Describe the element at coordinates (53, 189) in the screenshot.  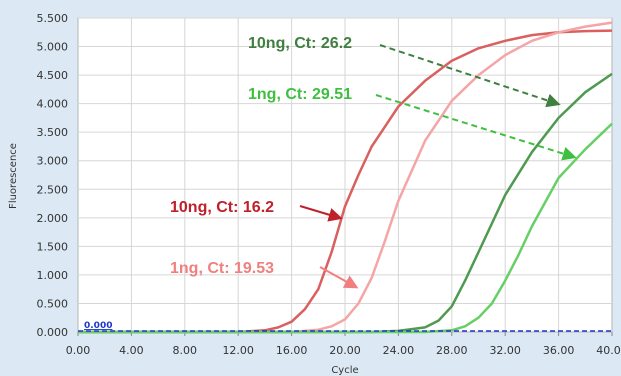
I see `y-tick-label: 2.500` at that location.